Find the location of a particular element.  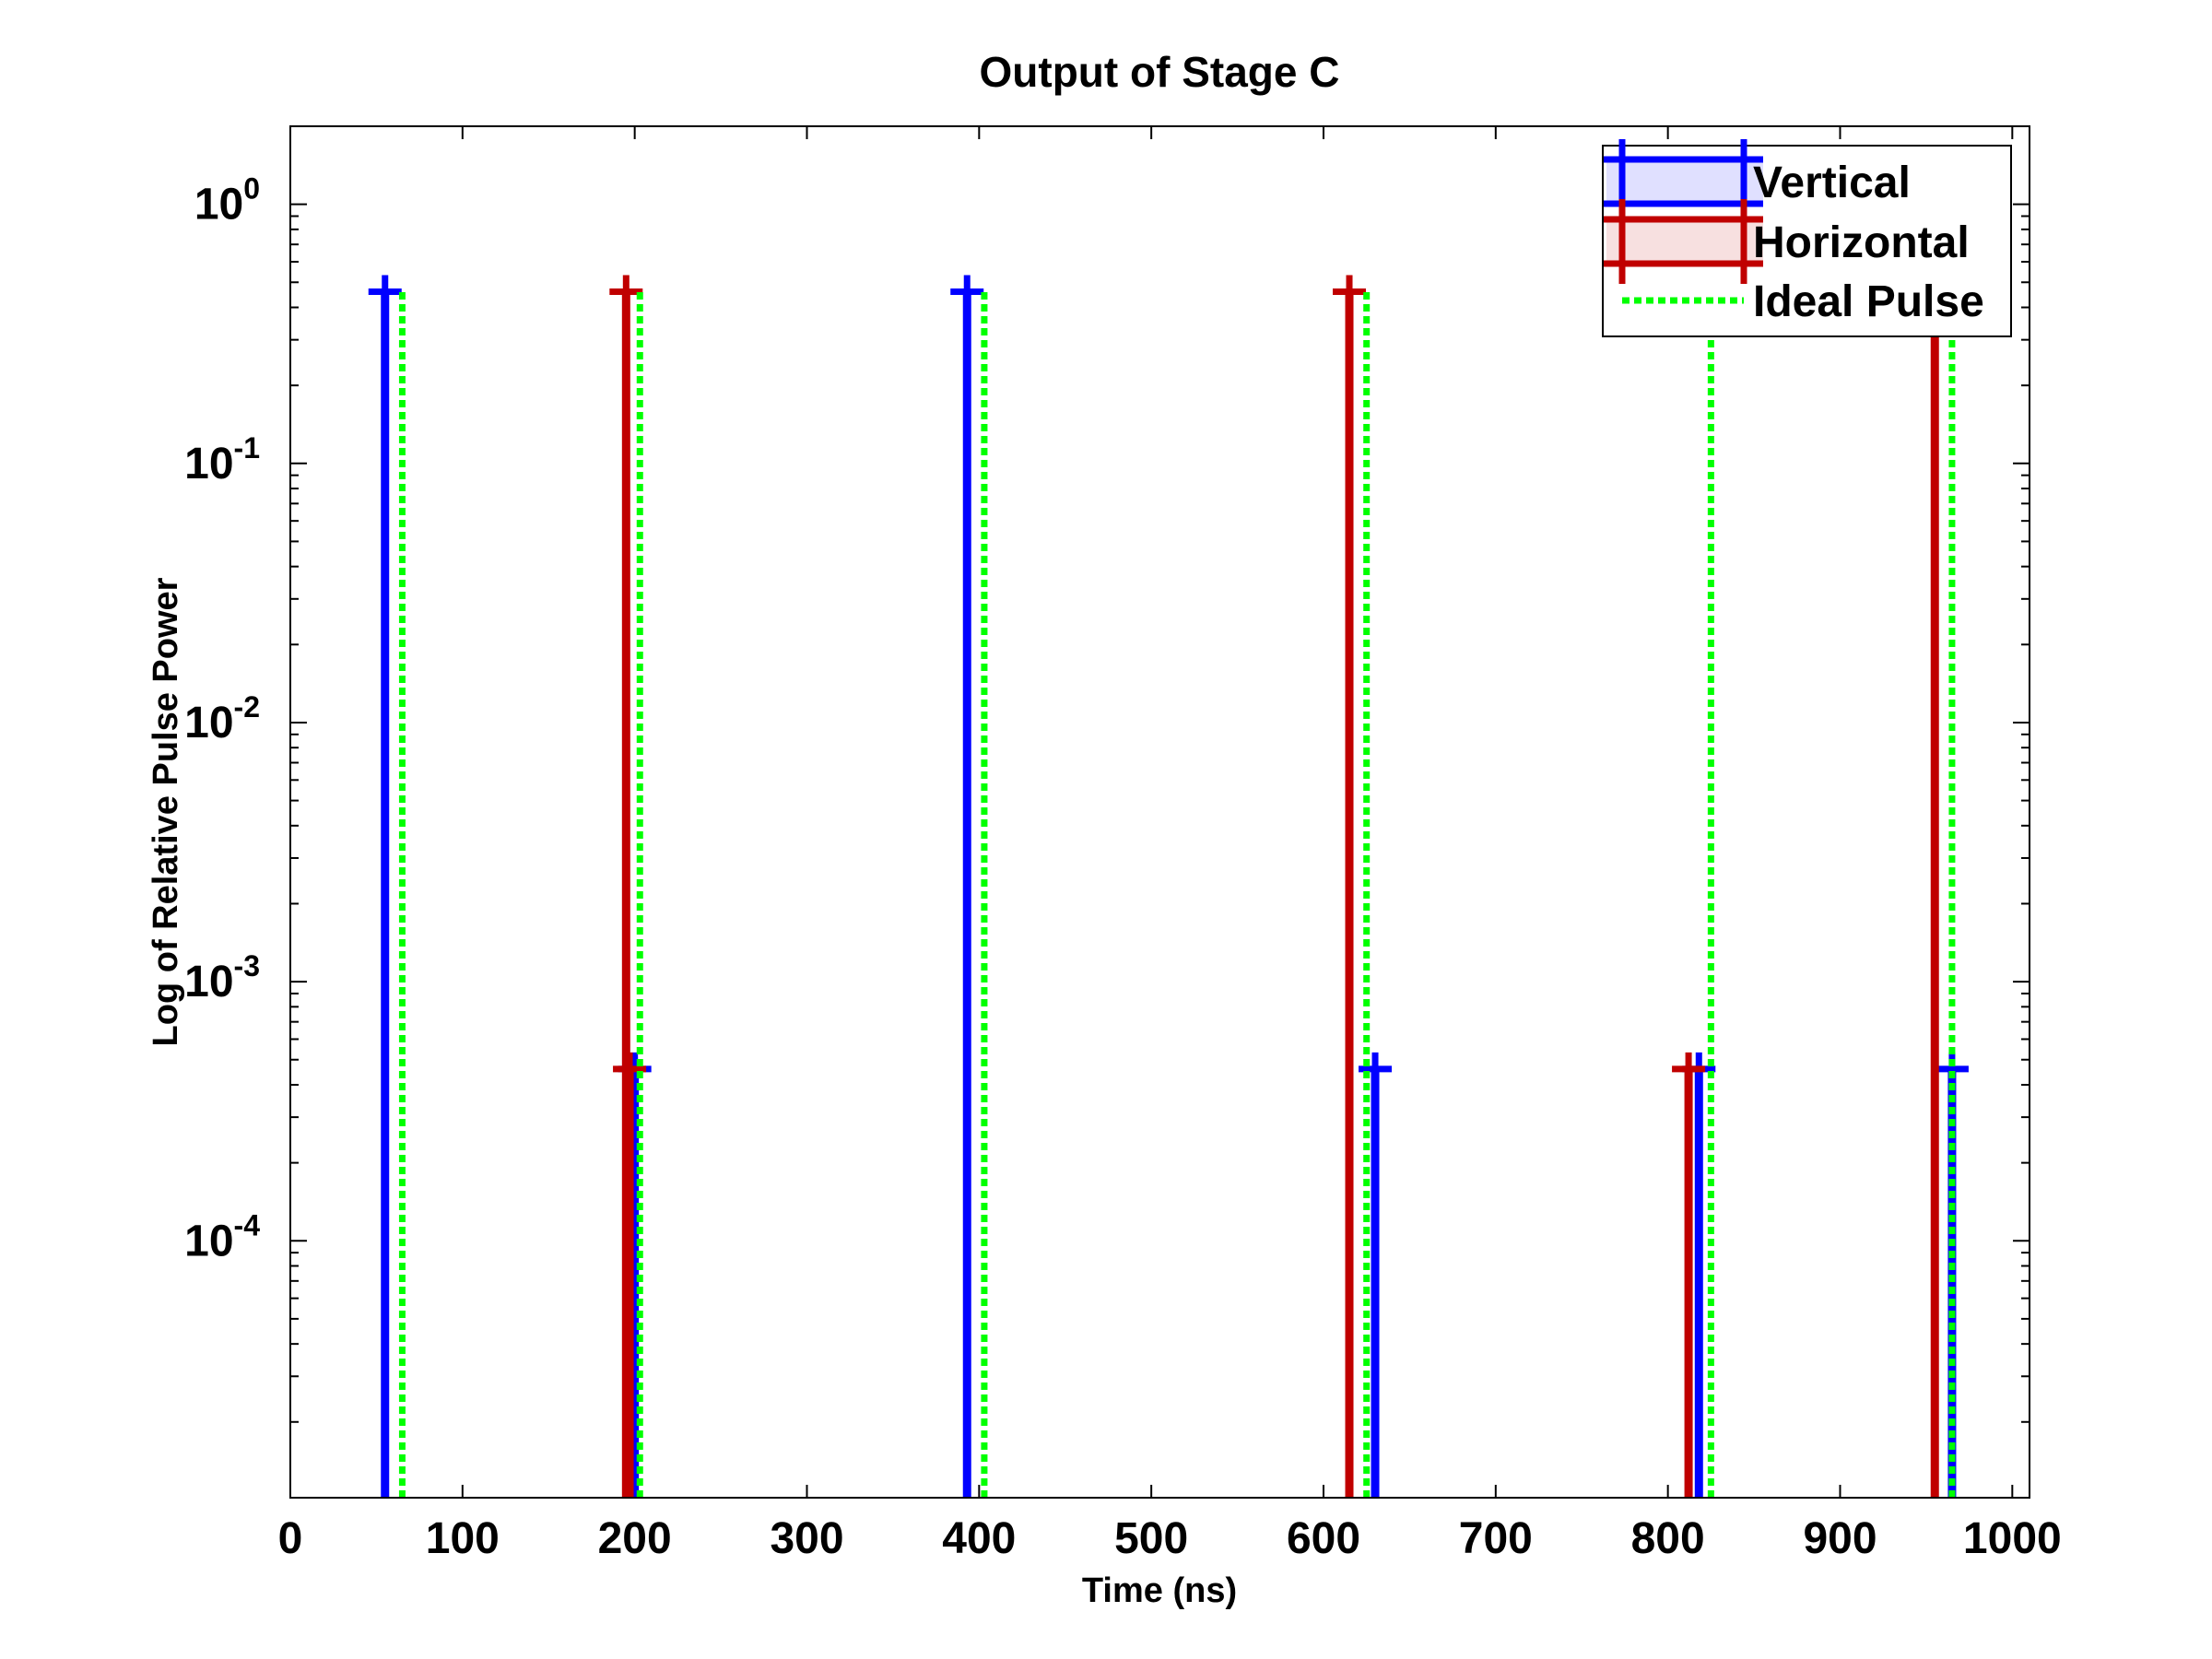

y-tick-label: 10⁻¹ is located at coordinates (222, 459).